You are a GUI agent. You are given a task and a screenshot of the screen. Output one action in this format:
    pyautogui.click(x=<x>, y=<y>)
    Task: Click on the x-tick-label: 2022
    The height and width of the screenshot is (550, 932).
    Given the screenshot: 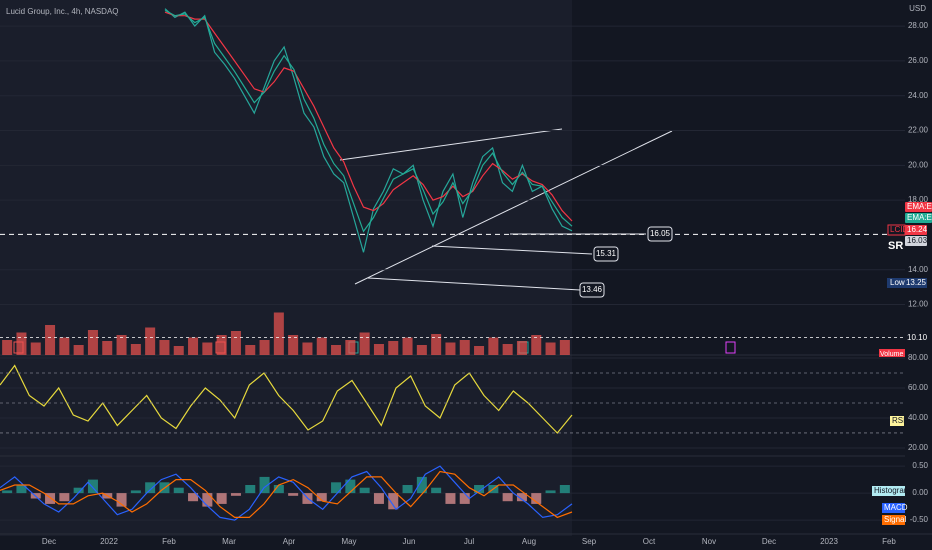 What is the action you would take?
    pyautogui.click(x=109, y=541)
    